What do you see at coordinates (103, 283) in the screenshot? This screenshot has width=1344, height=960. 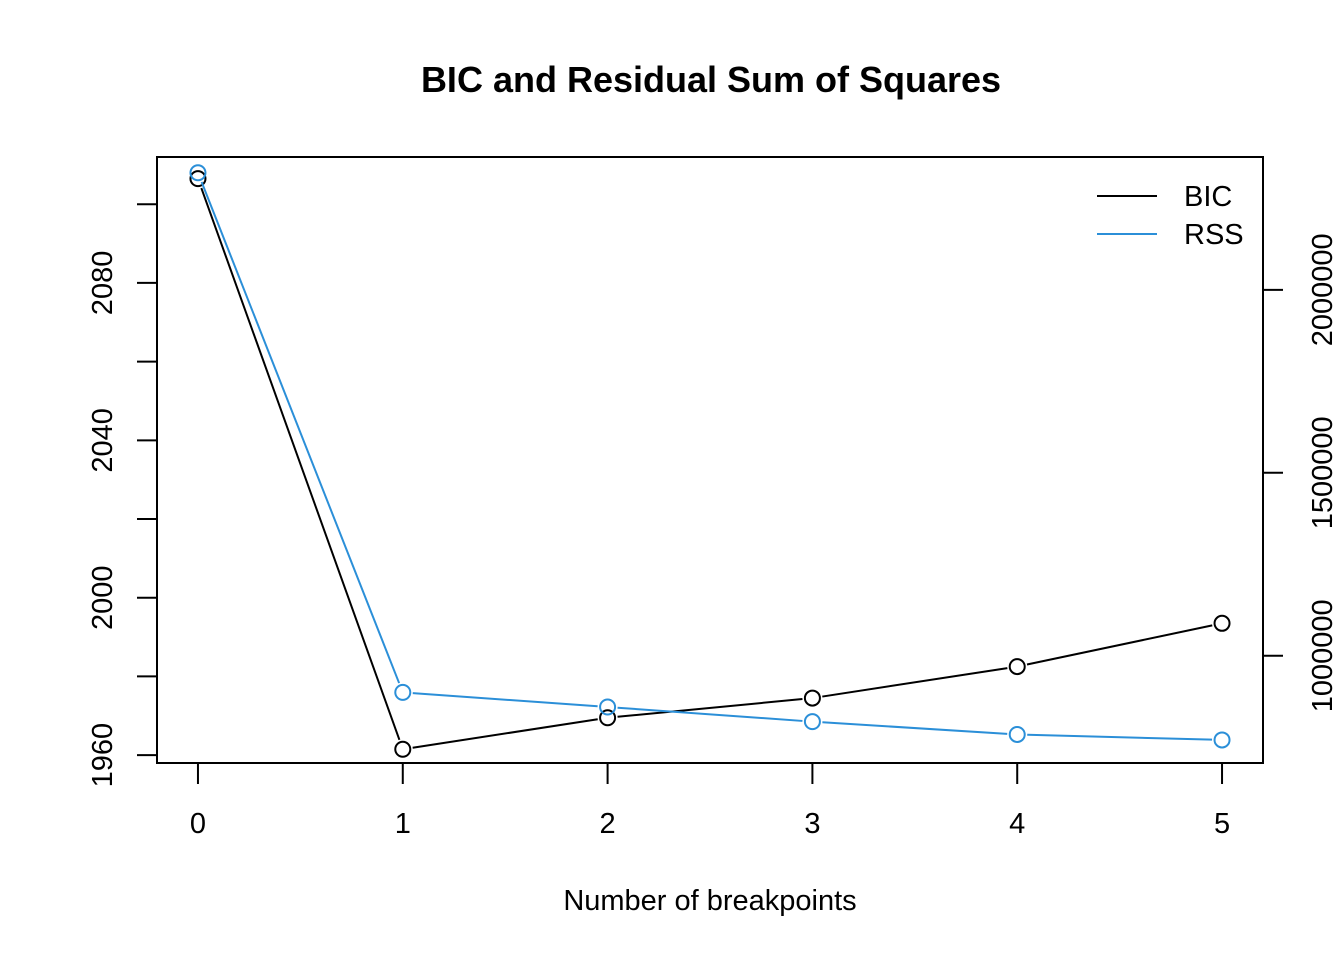 I see `y-tick-label-left: 2080` at bounding box center [103, 283].